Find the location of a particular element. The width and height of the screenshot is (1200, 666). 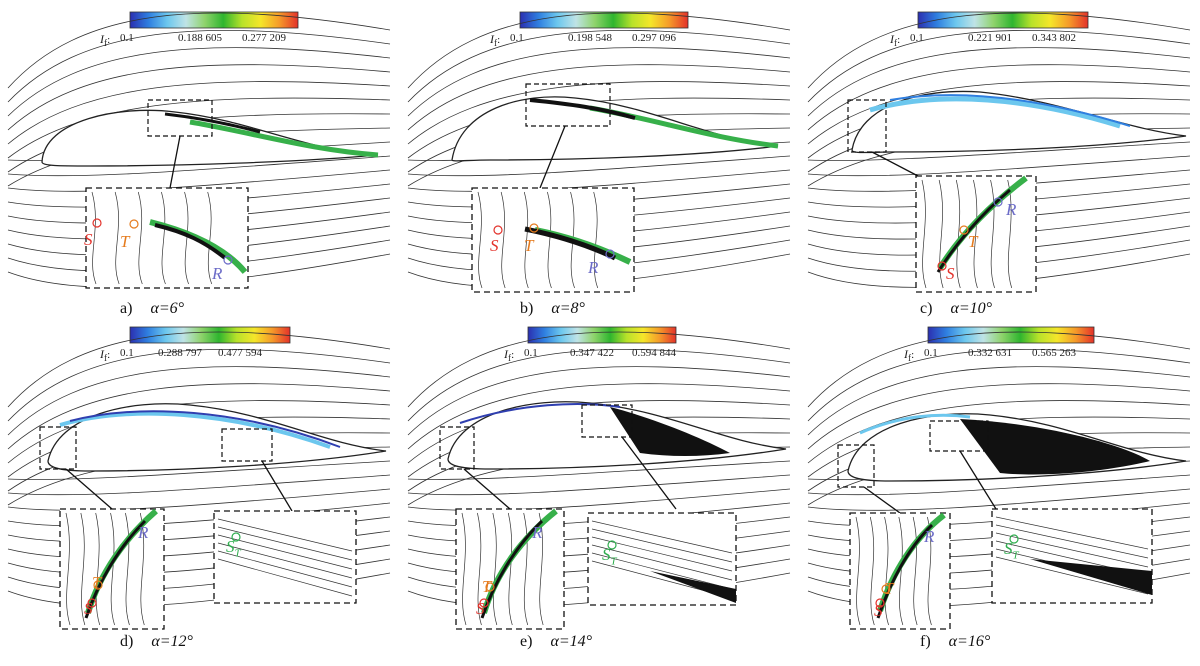

colorbar-tick-min: 0.1 is located at coordinates (917, 38).